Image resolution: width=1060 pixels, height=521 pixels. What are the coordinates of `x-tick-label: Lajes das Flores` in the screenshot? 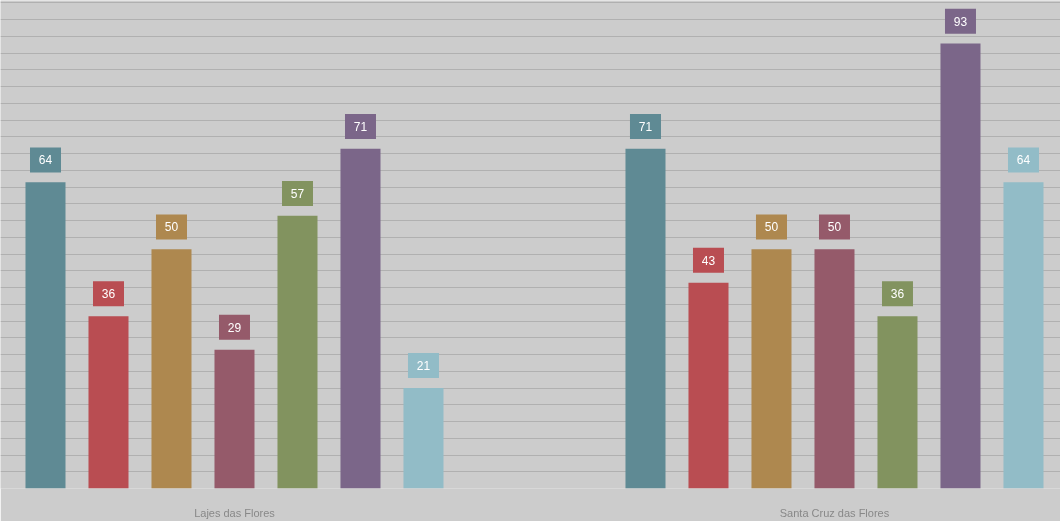 It's located at (235, 512).